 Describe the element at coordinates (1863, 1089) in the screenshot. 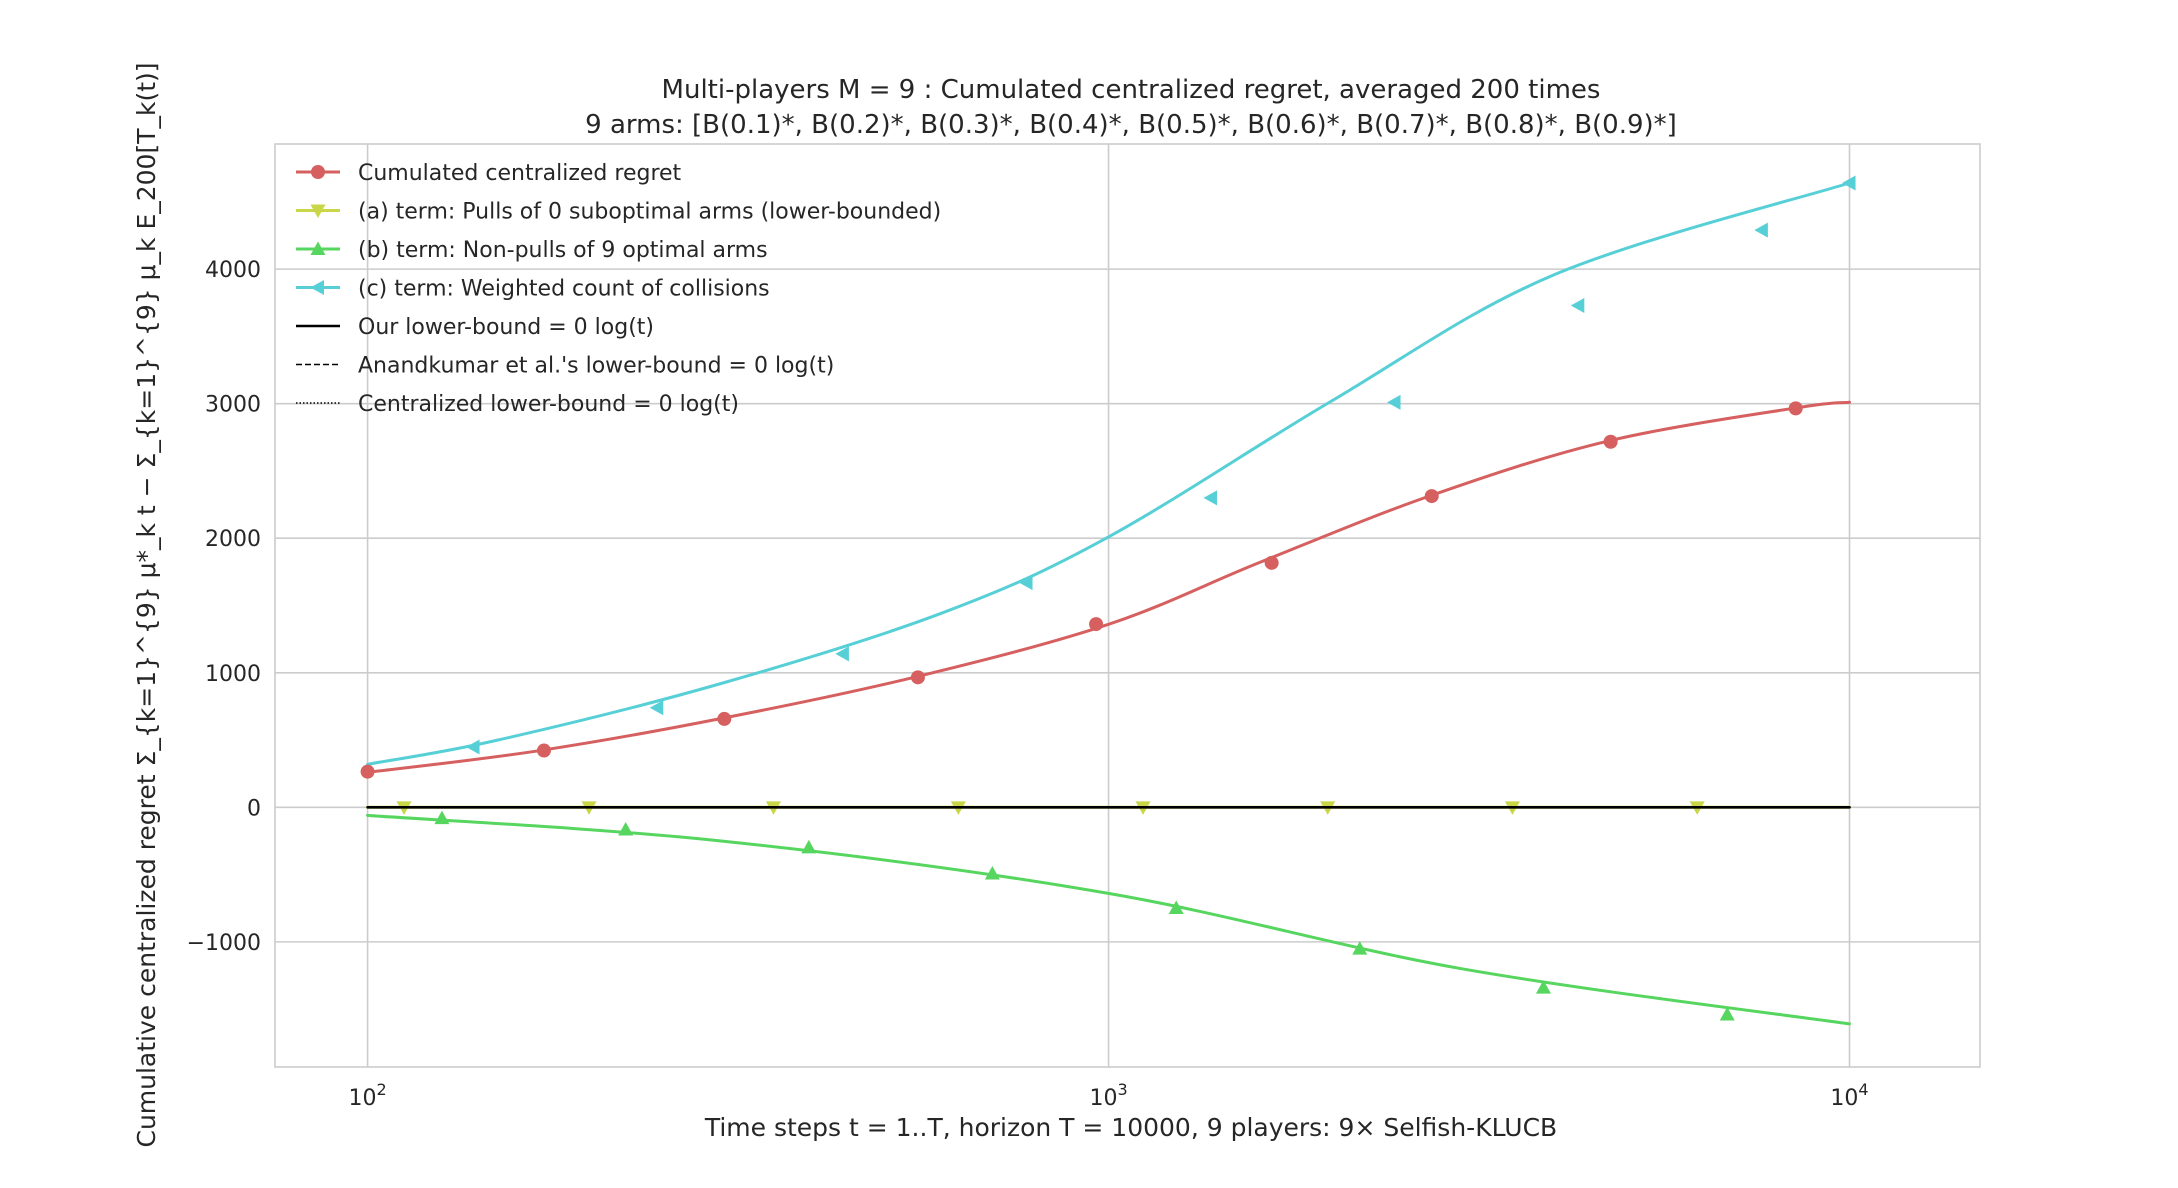

I see `x-tick-exponent: 4` at that location.